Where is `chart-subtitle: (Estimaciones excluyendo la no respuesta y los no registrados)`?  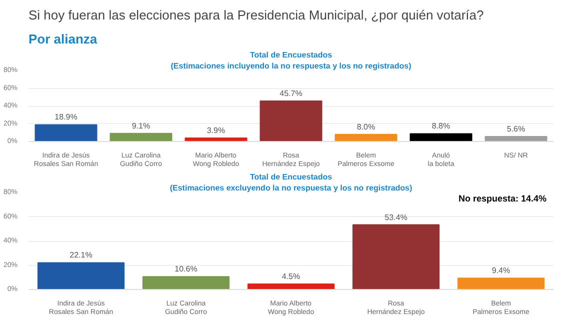 chart-subtitle: (Estimaciones excluyendo la no respuesta y los no registrados) is located at coordinates (291, 188).